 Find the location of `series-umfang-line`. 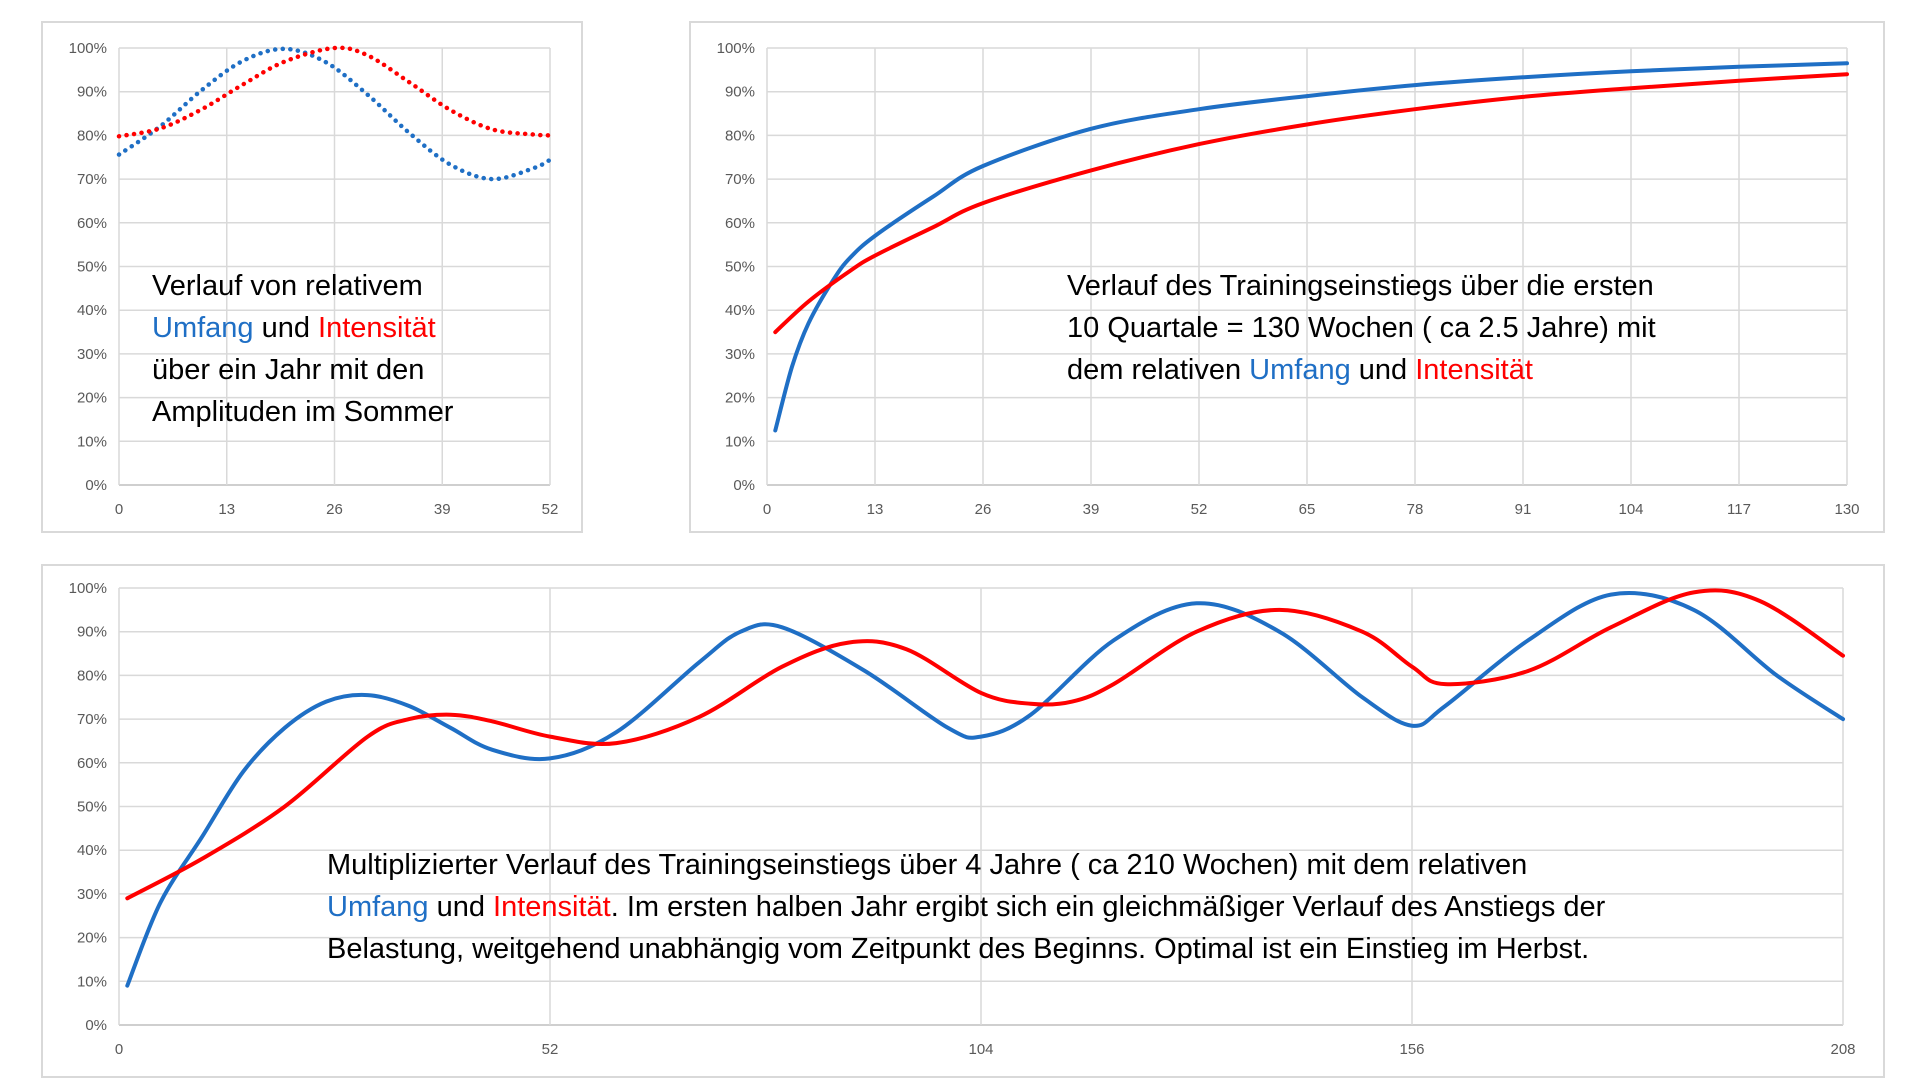

series-umfang-line is located at coordinates (334, 114).